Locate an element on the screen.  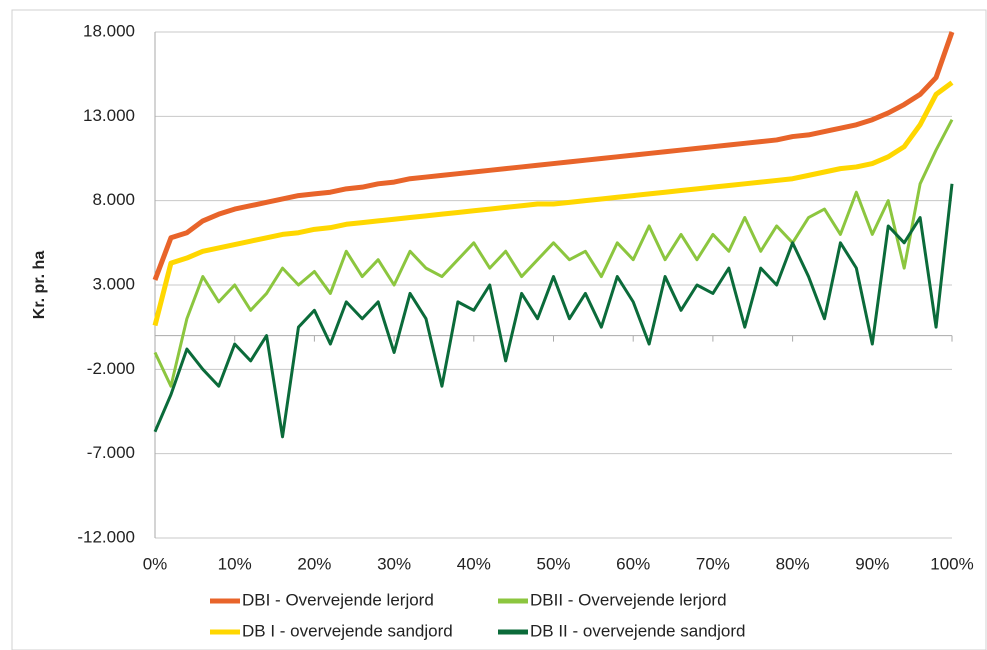
x-tick-label: 100% is located at coordinates (951, 563).